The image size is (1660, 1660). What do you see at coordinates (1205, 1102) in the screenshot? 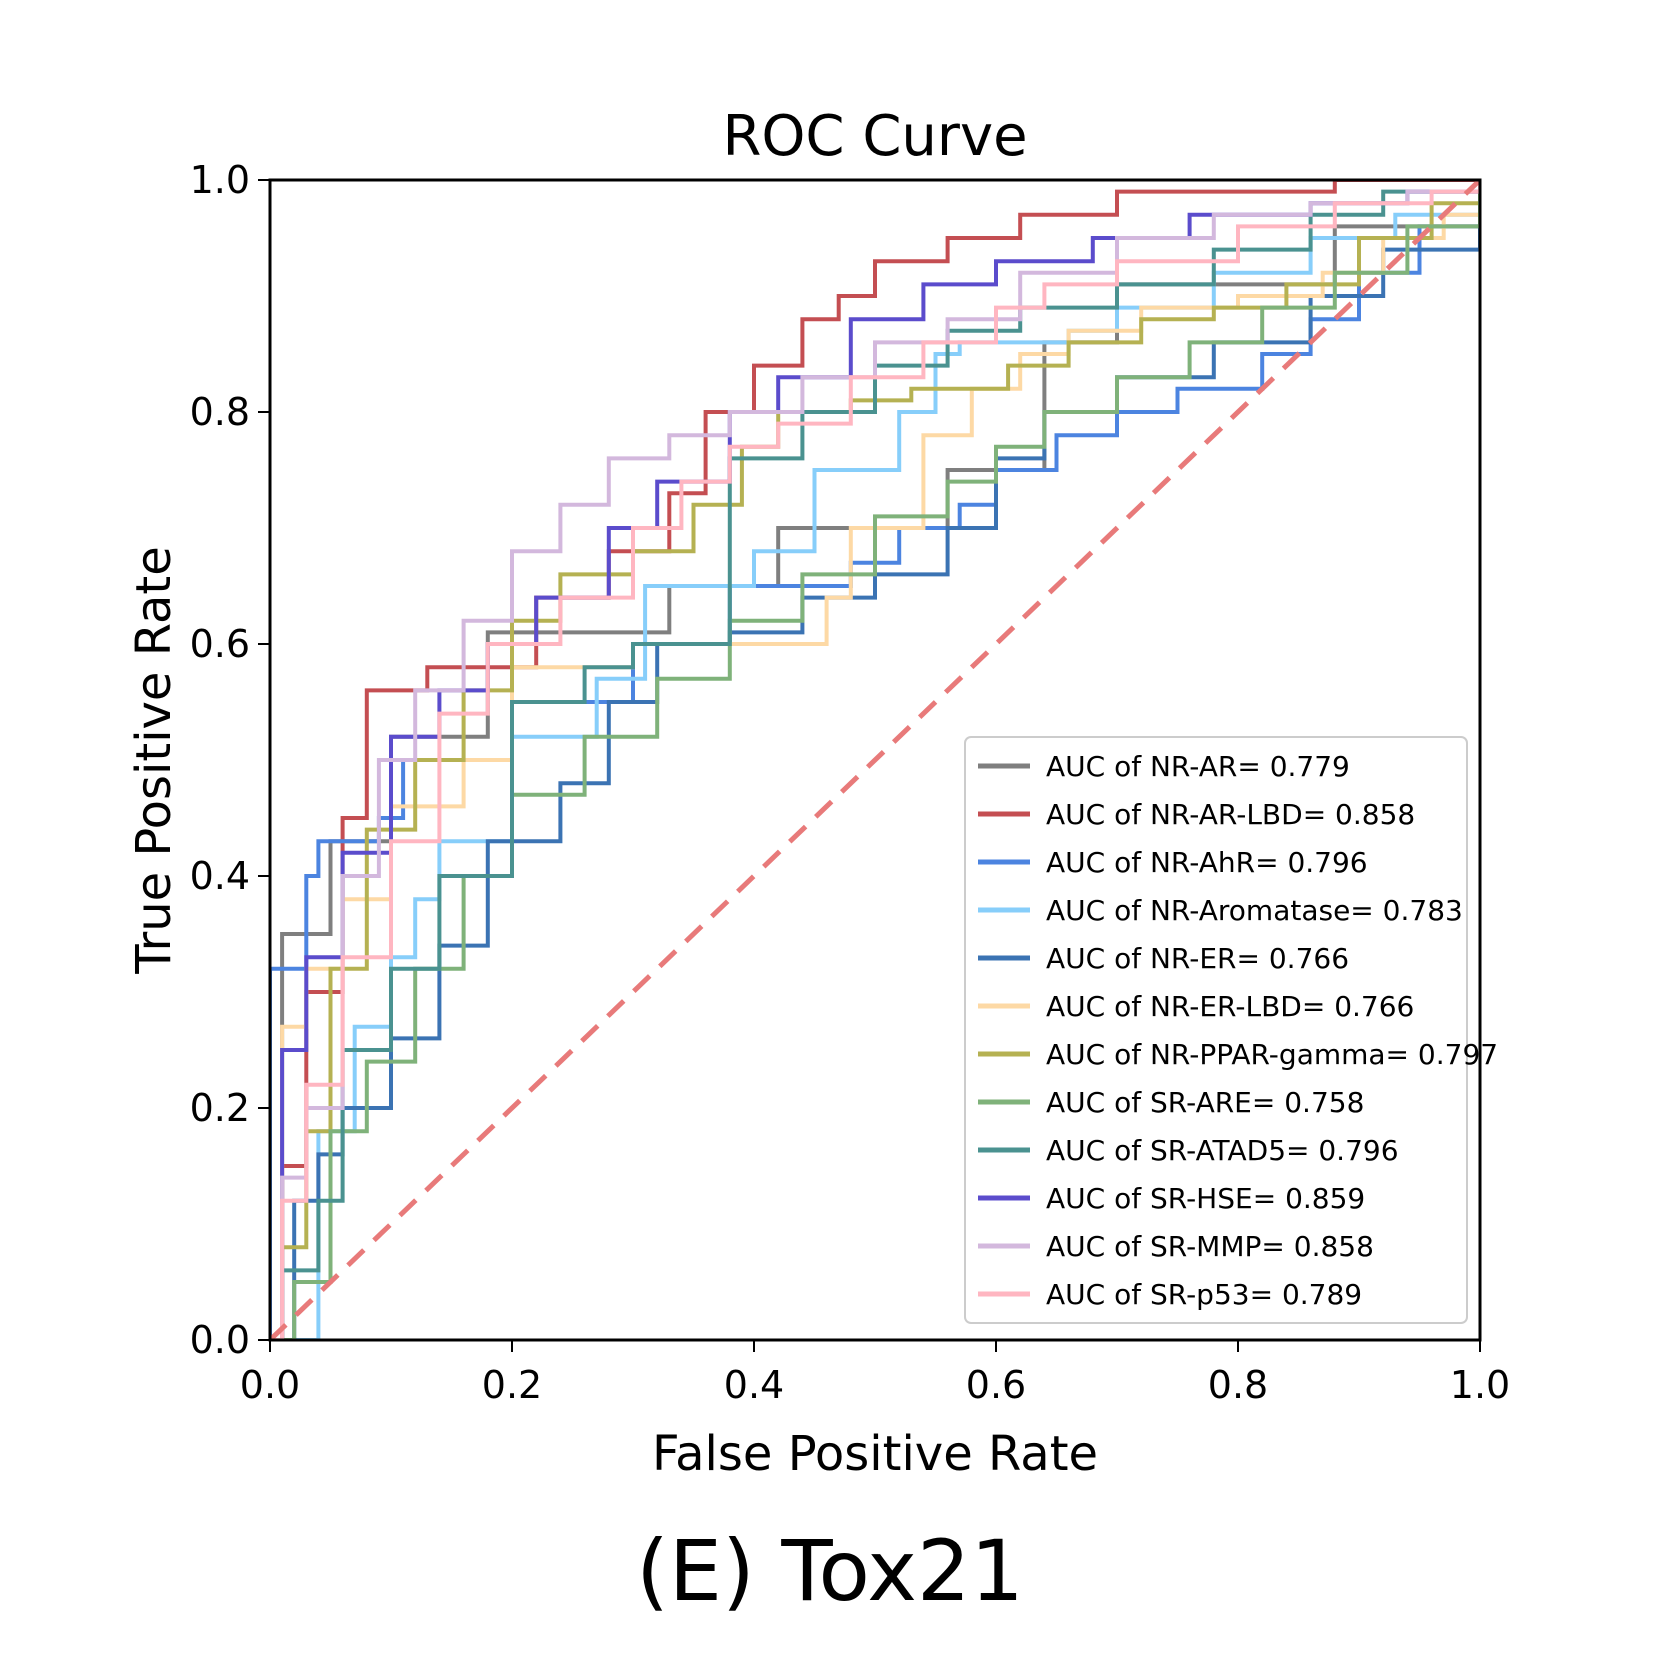
I see `legend-entry: AUC of SR-ARE= 0.758` at bounding box center [1205, 1102].